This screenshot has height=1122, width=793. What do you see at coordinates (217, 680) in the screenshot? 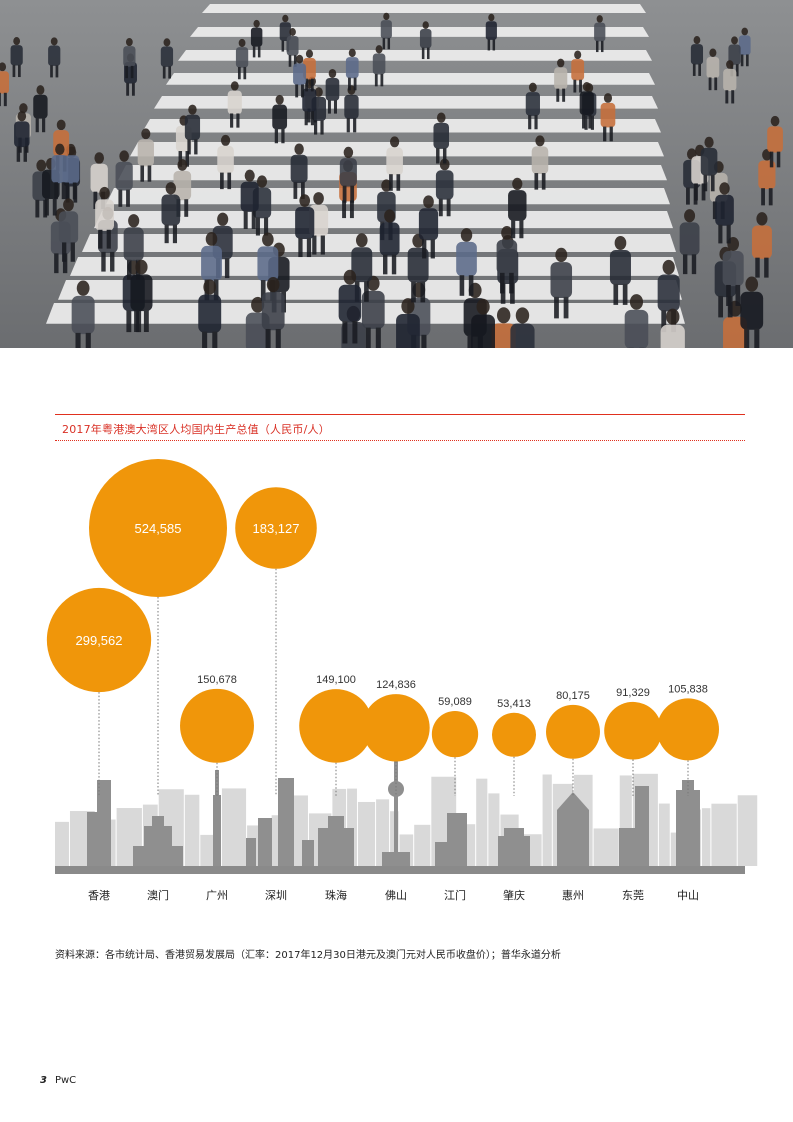
I see `value-label-广州: 150,678` at bounding box center [217, 680].